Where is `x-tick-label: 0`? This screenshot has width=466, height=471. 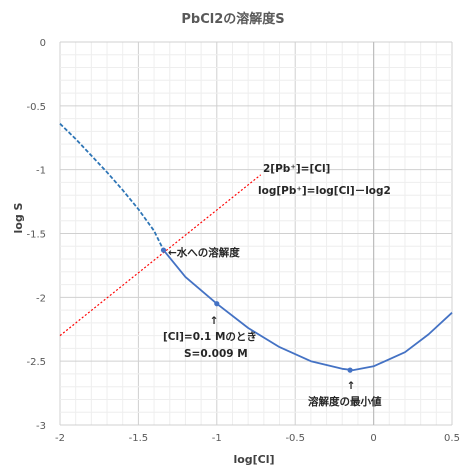
x-tick-label: 0 is located at coordinates (373, 438).